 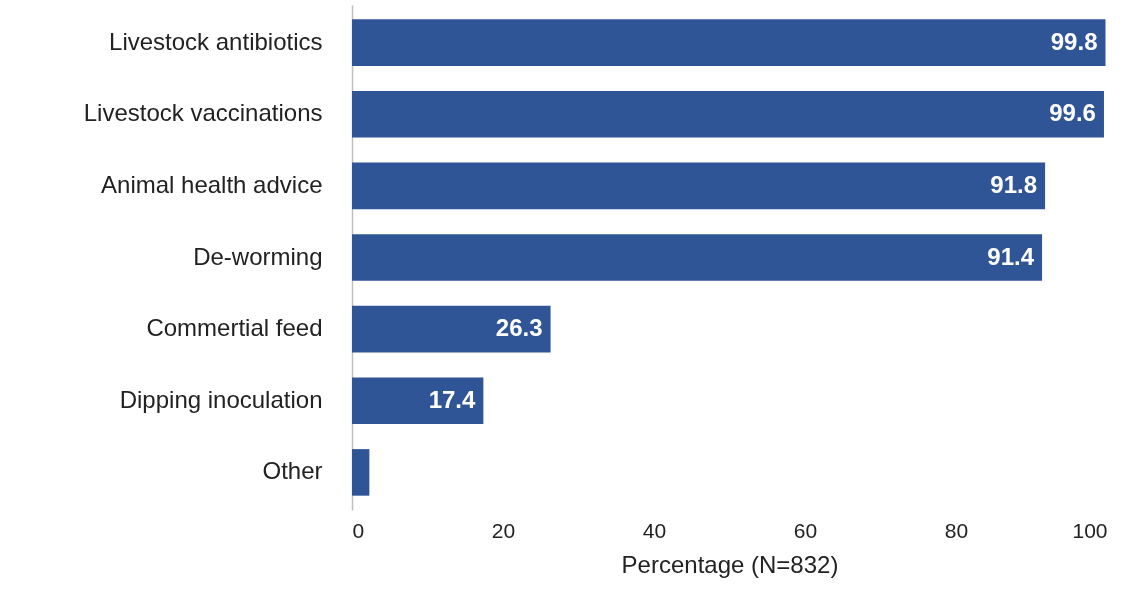 I want to click on data-label: 91.4, so click(x=1011, y=256).